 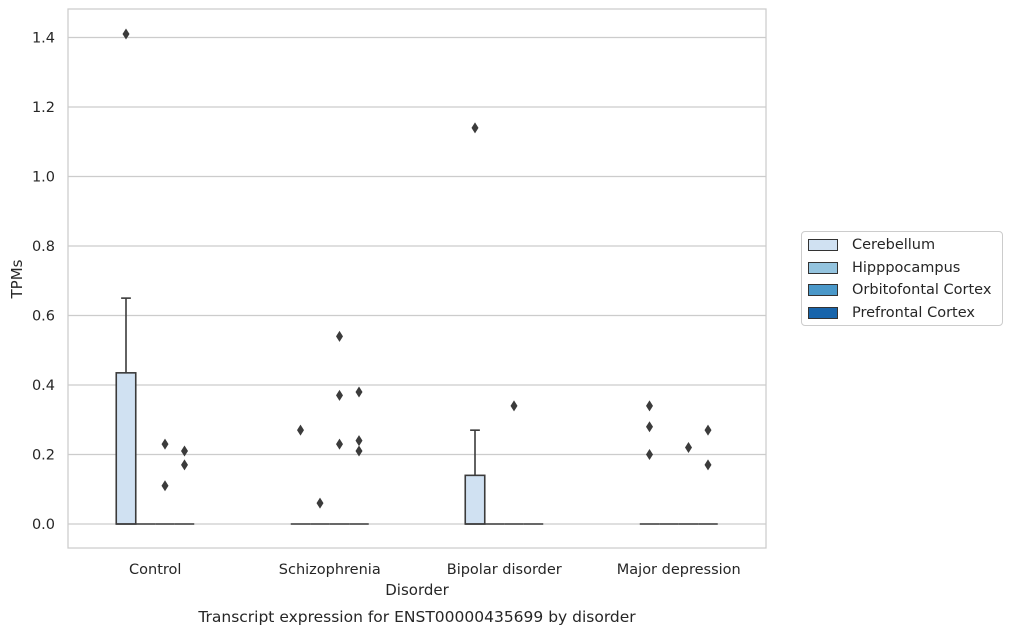 What do you see at coordinates (330, 570) in the screenshot?
I see `x-tick-label: Schizophrenia` at bounding box center [330, 570].